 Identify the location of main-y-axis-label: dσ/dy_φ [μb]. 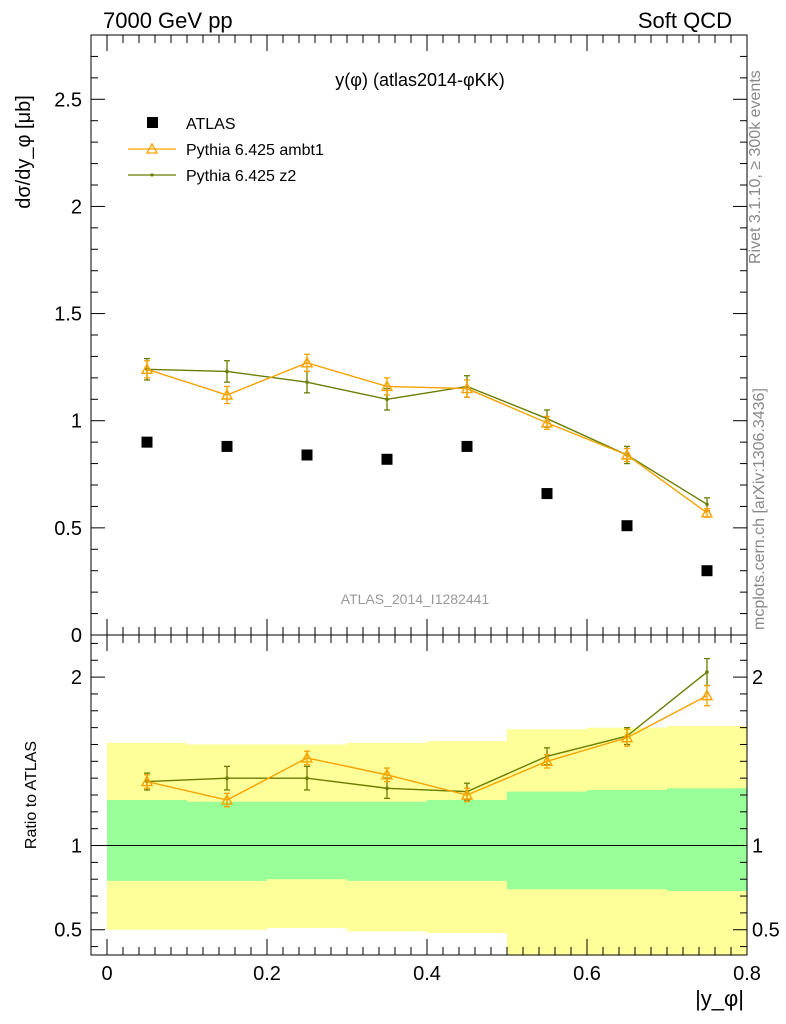
(24, 152).